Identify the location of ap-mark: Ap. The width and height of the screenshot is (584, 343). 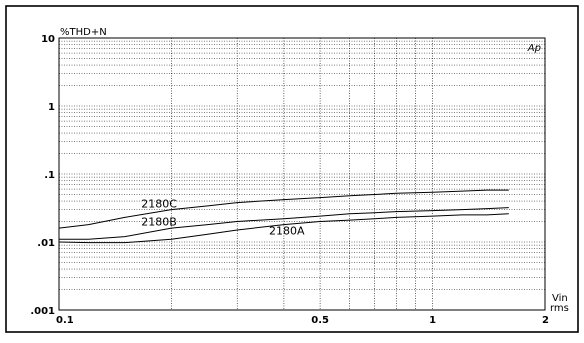
(534, 48).